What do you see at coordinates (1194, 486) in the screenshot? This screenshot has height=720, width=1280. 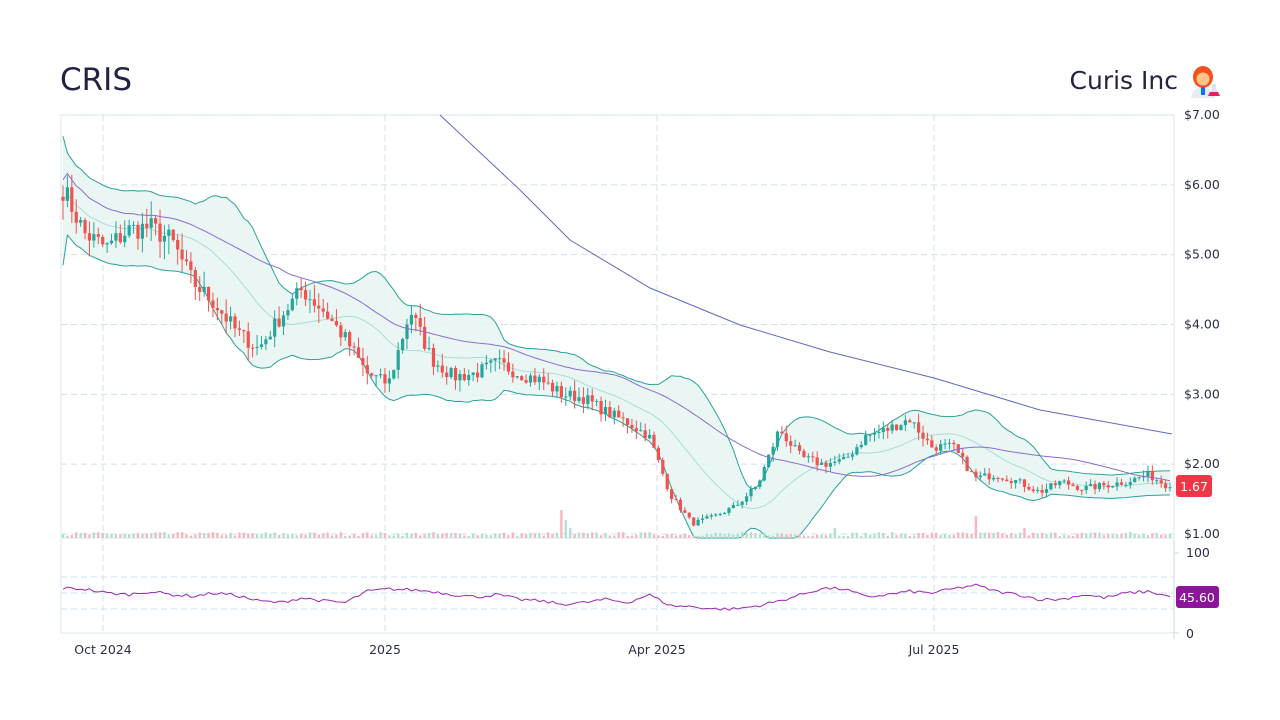 I see `svg-text: 1.67` at bounding box center [1194, 486].